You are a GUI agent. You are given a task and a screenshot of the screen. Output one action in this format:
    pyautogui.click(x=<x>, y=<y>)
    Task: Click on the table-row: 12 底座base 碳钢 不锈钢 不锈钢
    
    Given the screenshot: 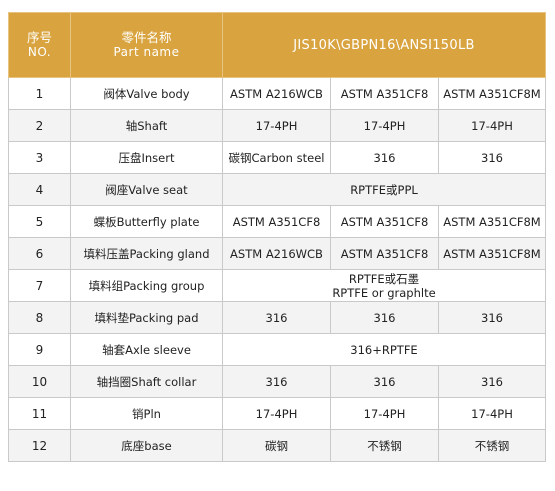 What is the action you would take?
    pyautogui.click(x=277, y=445)
    